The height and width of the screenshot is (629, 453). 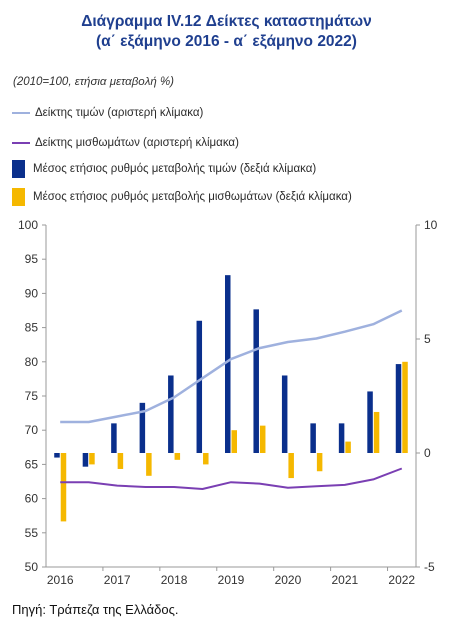 What do you see at coordinates (32, 328) in the screenshot?
I see `left-tick-label: 85` at bounding box center [32, 328].